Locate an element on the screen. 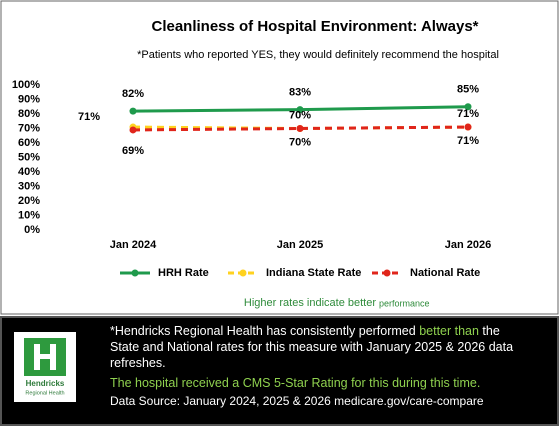 This screenshot has height=426, width=559. y-tick-label: 40% is located at coordinates (29, 172).